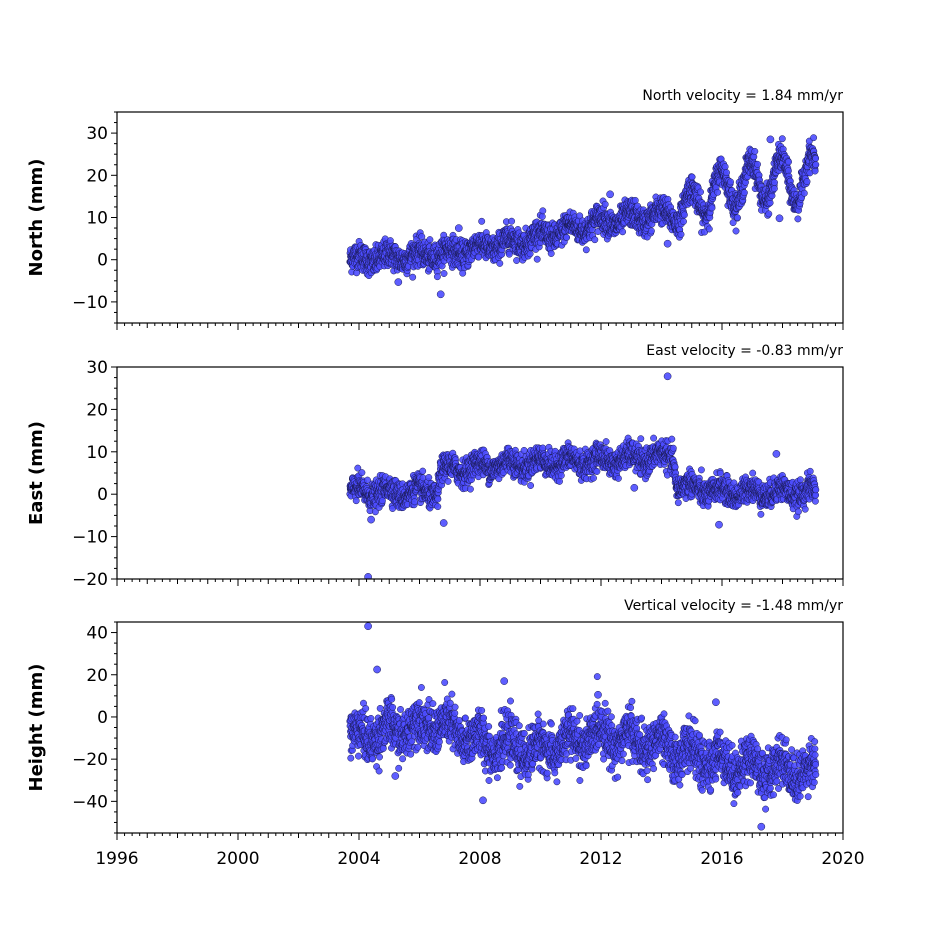  I want to click on east-data-points, so click(583, 475).